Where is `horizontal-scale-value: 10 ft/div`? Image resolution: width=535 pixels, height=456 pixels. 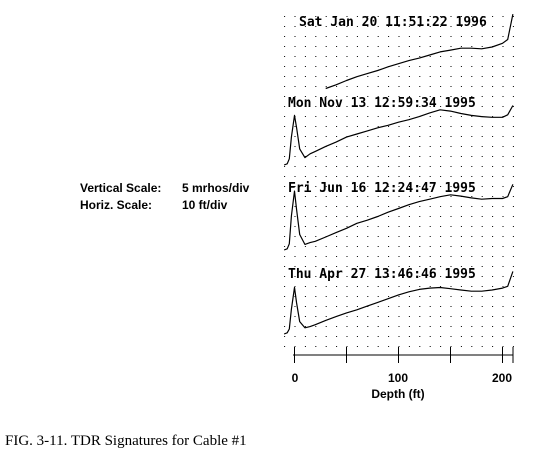 horizontal-scale-value: 10 ft/div is located at coordinates (205, 205).